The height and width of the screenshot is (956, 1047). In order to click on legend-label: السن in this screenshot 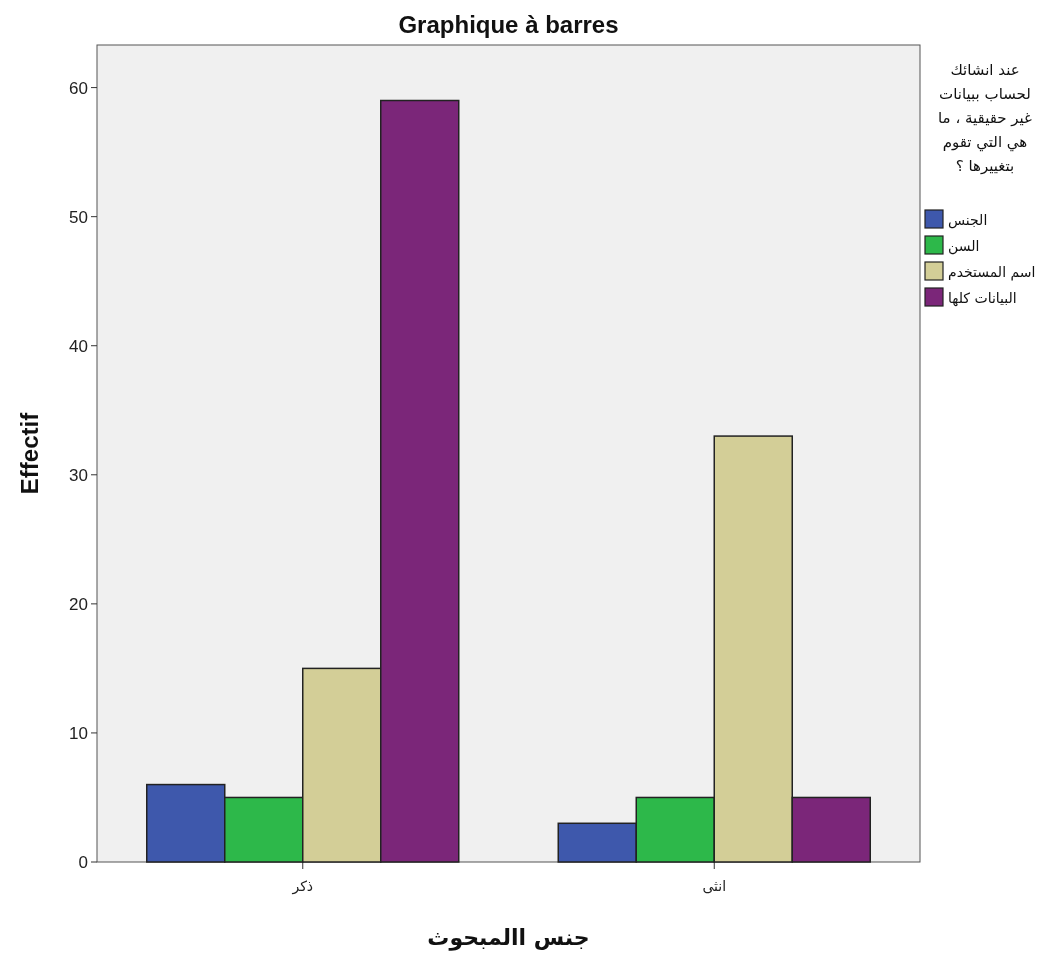, I will do `click(964, 246)`.